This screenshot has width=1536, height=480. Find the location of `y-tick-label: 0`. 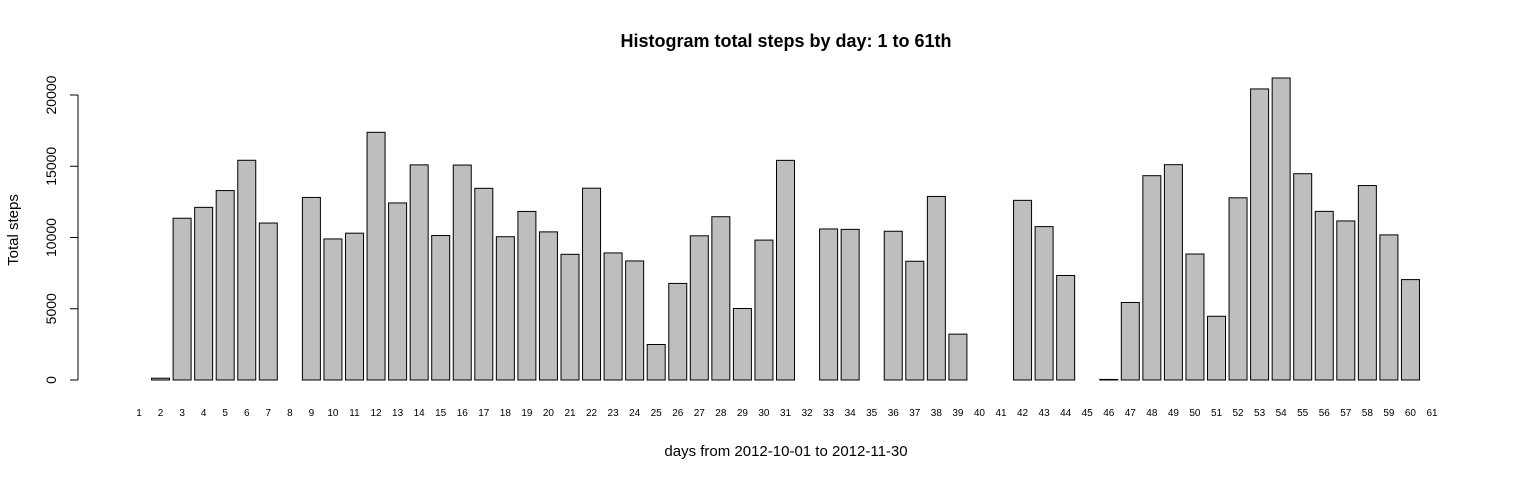

y-tick-label: 0 is located at coordinates (51, 380).